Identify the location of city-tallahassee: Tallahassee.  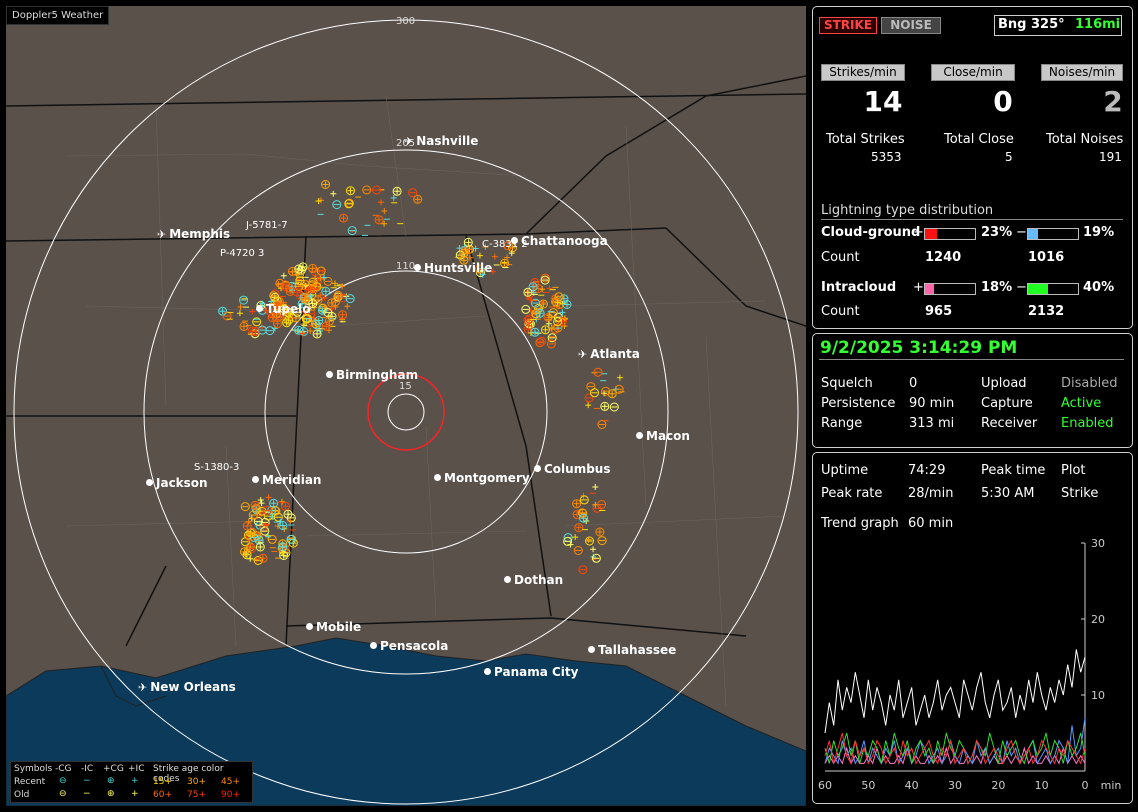
(632, 650).